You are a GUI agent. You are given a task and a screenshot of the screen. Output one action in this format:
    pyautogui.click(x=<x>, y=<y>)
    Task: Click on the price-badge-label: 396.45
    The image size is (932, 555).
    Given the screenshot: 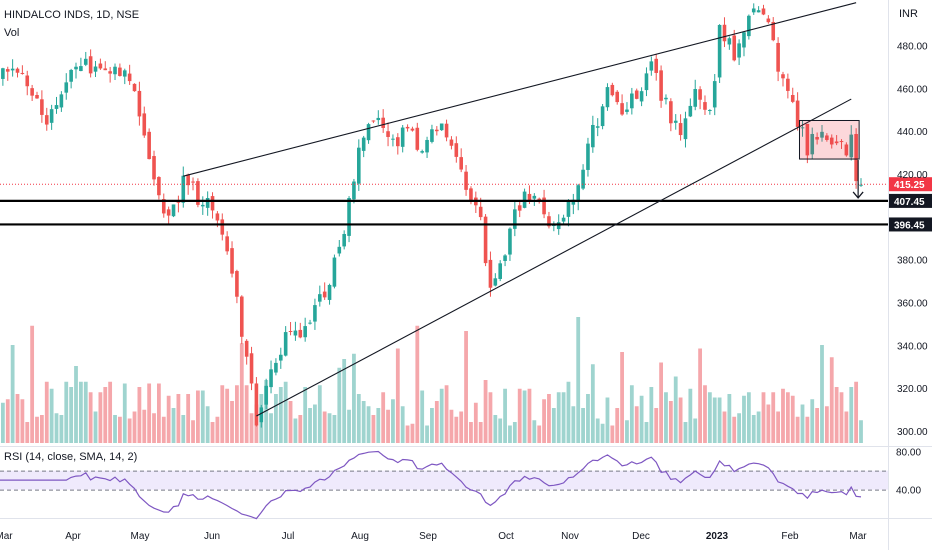 What is the action you would take?
    pyautogui.click(x=909, y=225)
    